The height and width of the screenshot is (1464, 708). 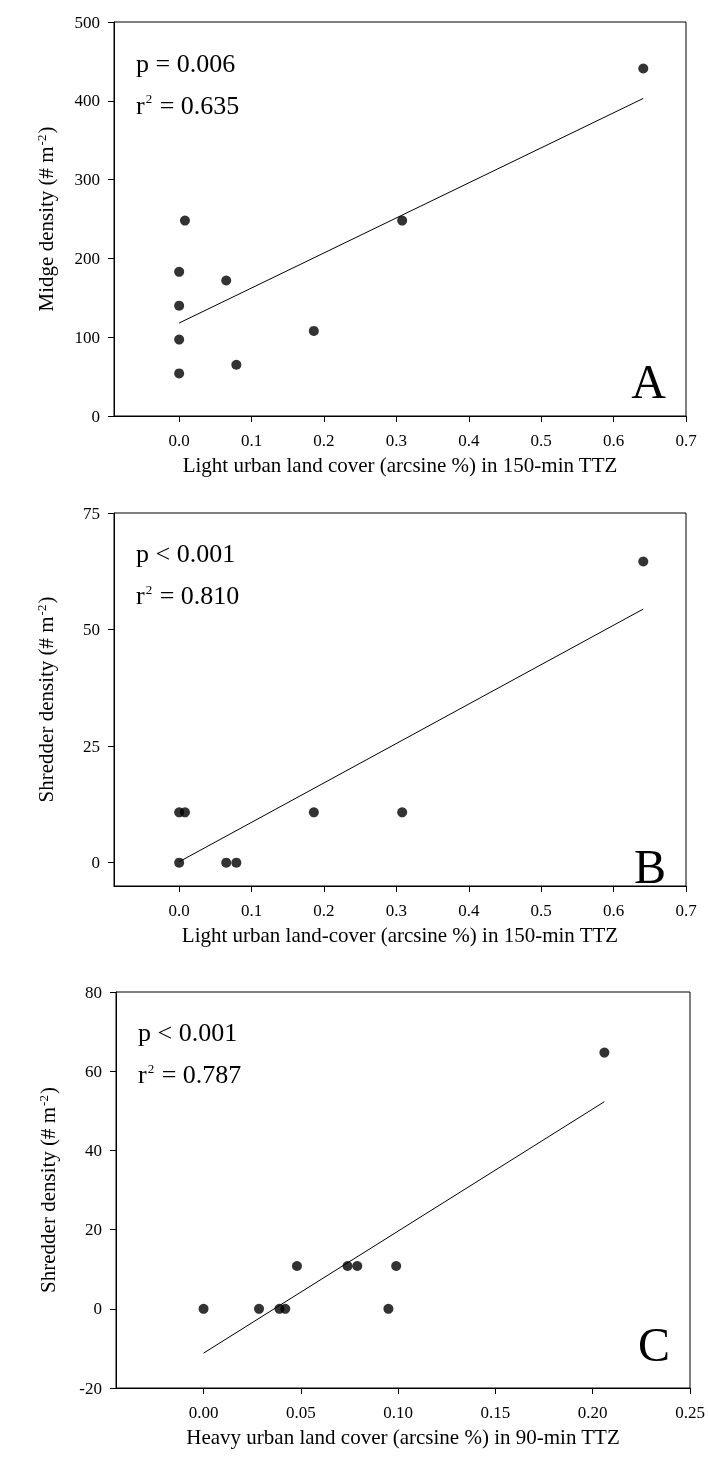 I want to click on y-tick-label: 50, so click(x=91, y=630).